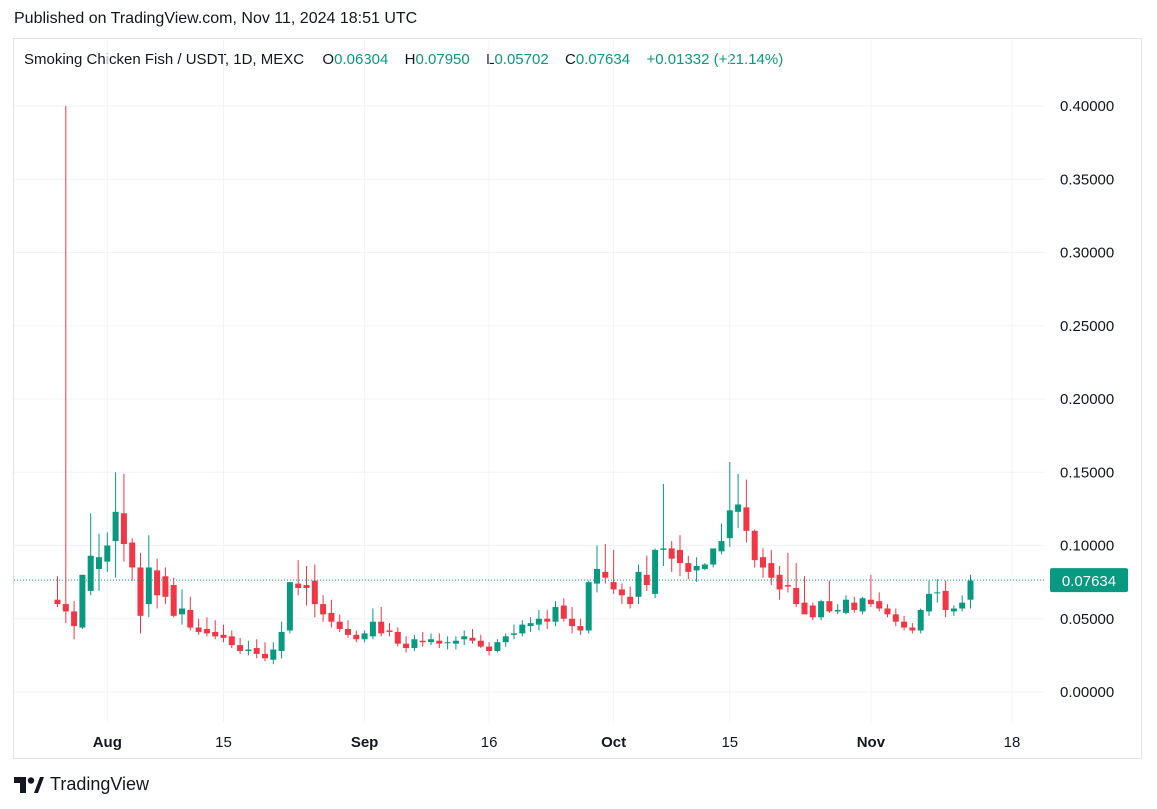 This screenshot has width=1157, height=809. I want to click on change-value: +0.01332 (+21.14%), so click(715, 59).